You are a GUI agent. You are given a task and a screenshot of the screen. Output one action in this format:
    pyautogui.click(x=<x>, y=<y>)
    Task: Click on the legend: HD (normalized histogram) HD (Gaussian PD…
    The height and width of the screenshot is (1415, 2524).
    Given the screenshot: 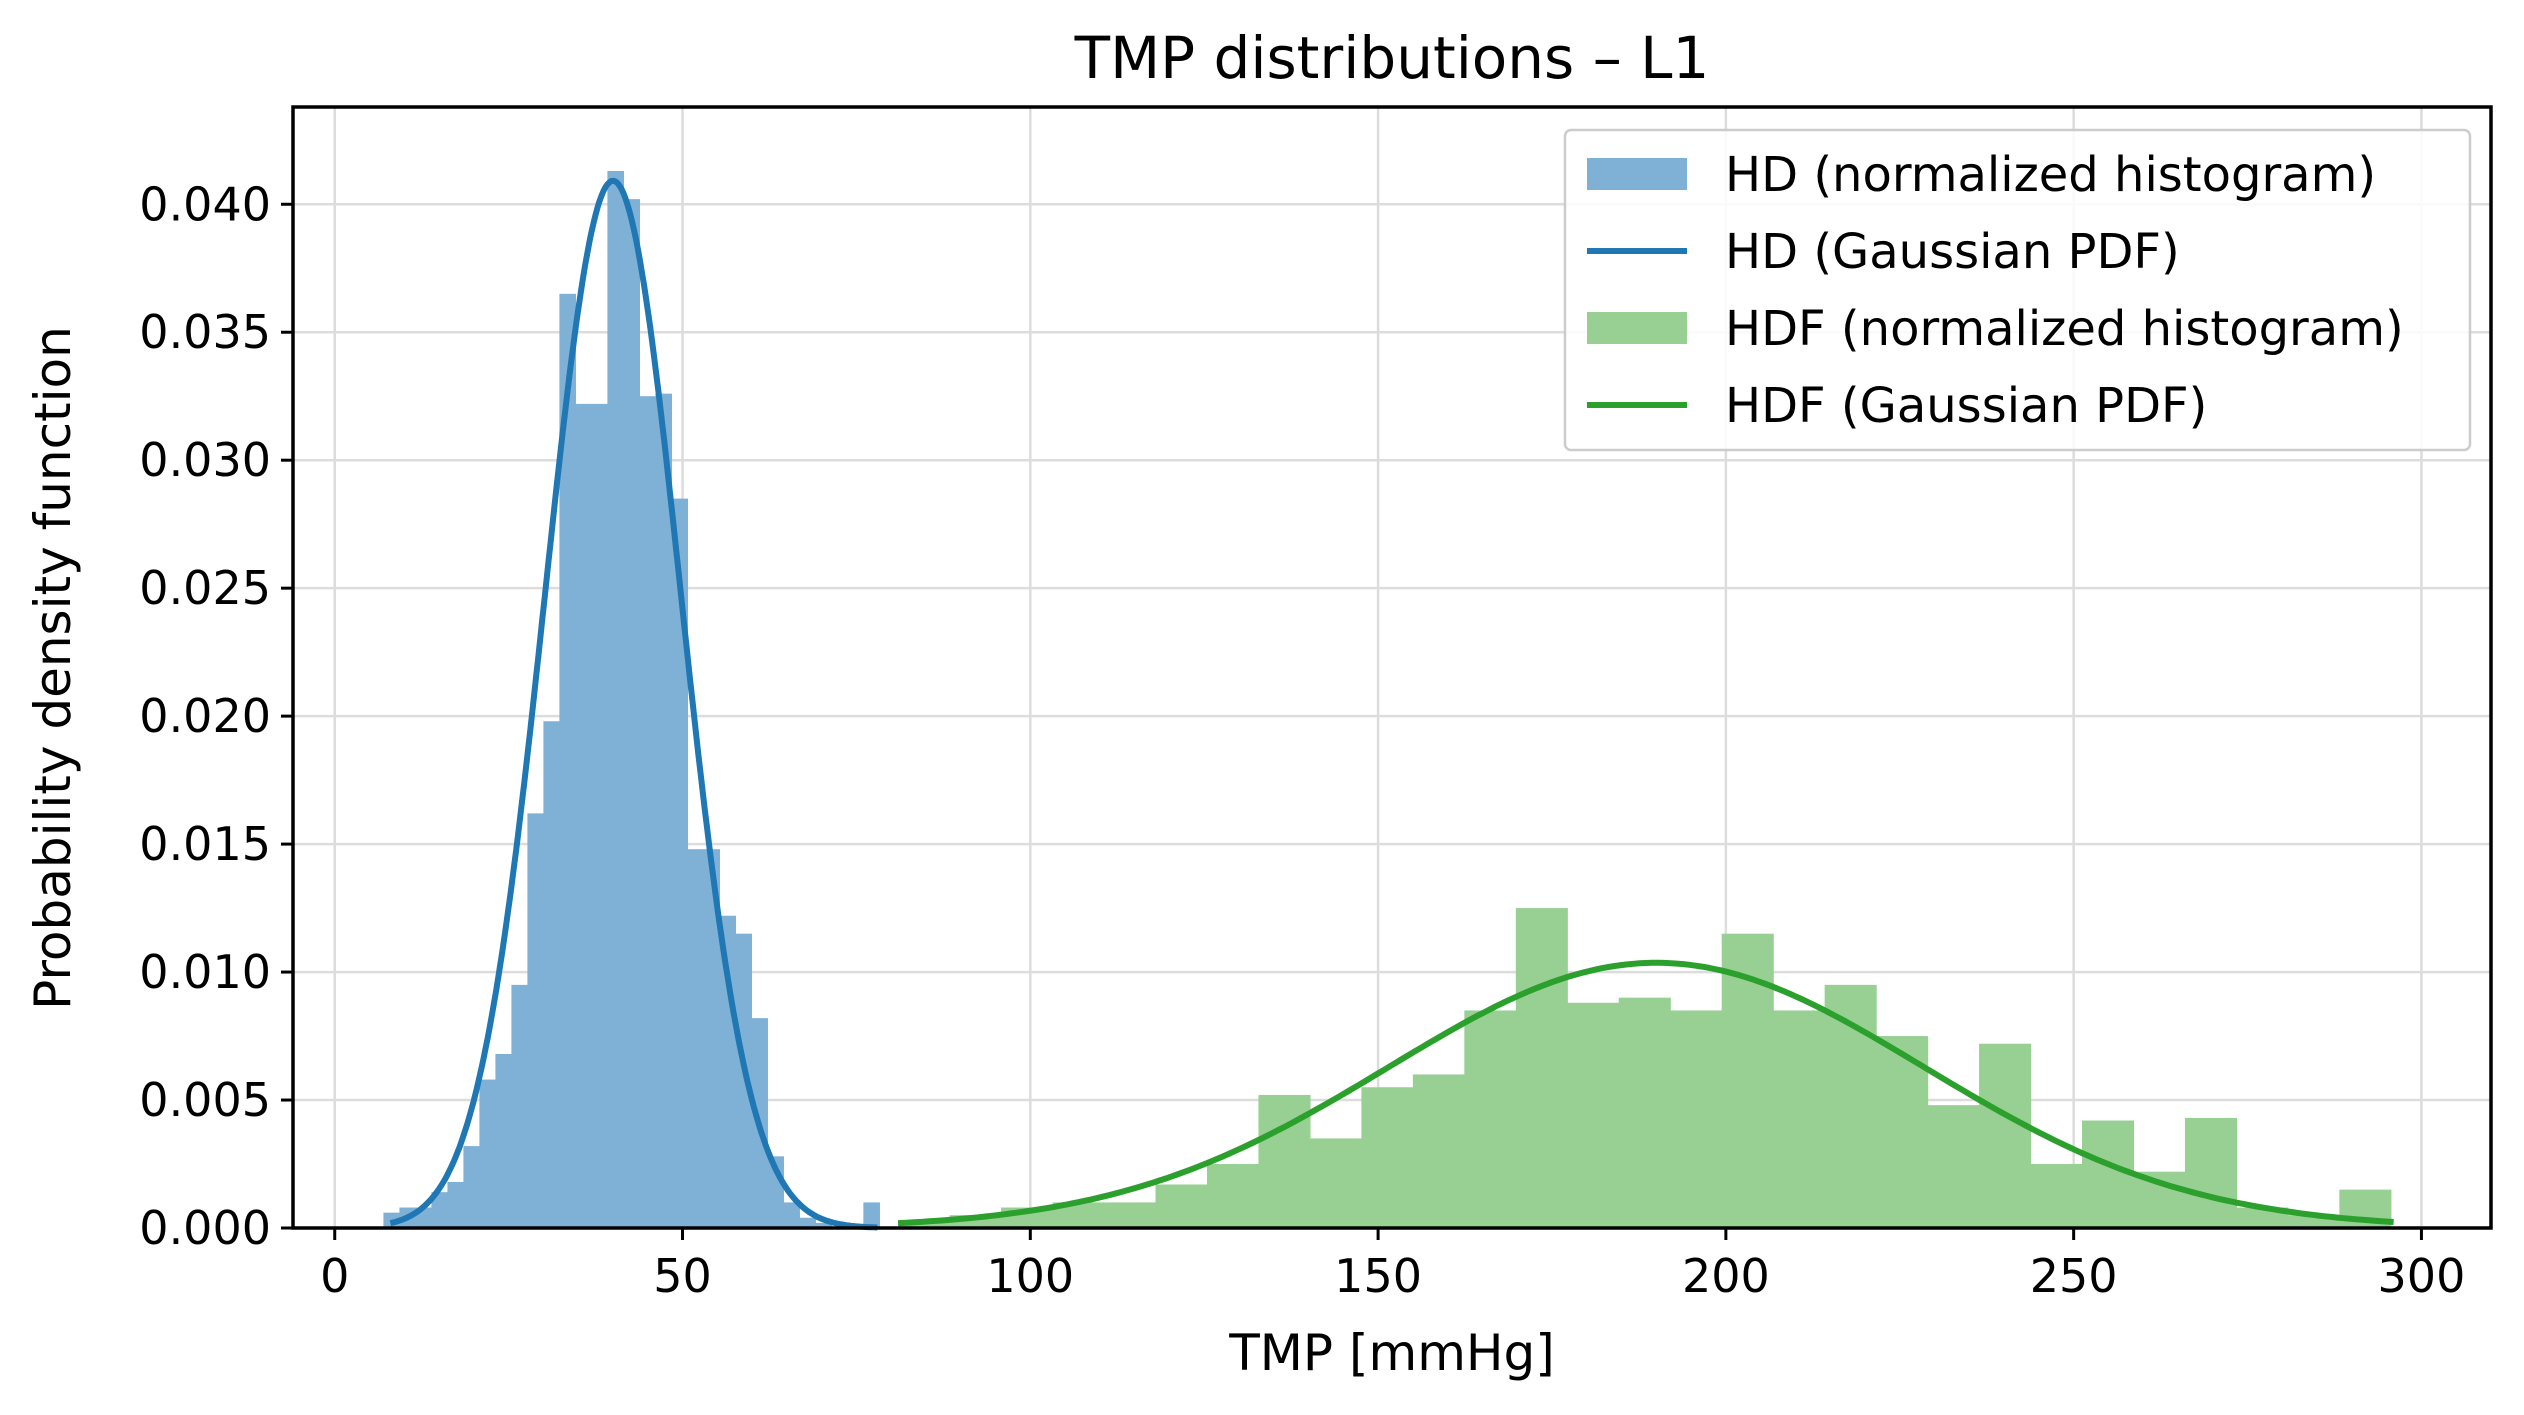 What is the action you would take?
    pyautogui.click(x=2017, y=290)
    